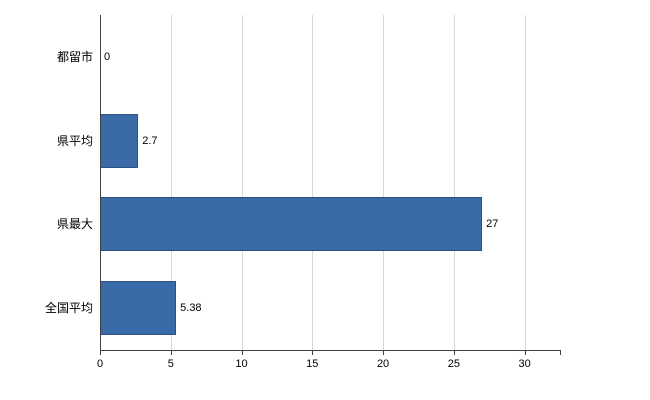 Image resolution: width=650 pixels, height=400 pixels. What do you see at coordinates (74, 224) in the screenshot?
I see `category-label: 県最大` at bounding box center [74, 224].